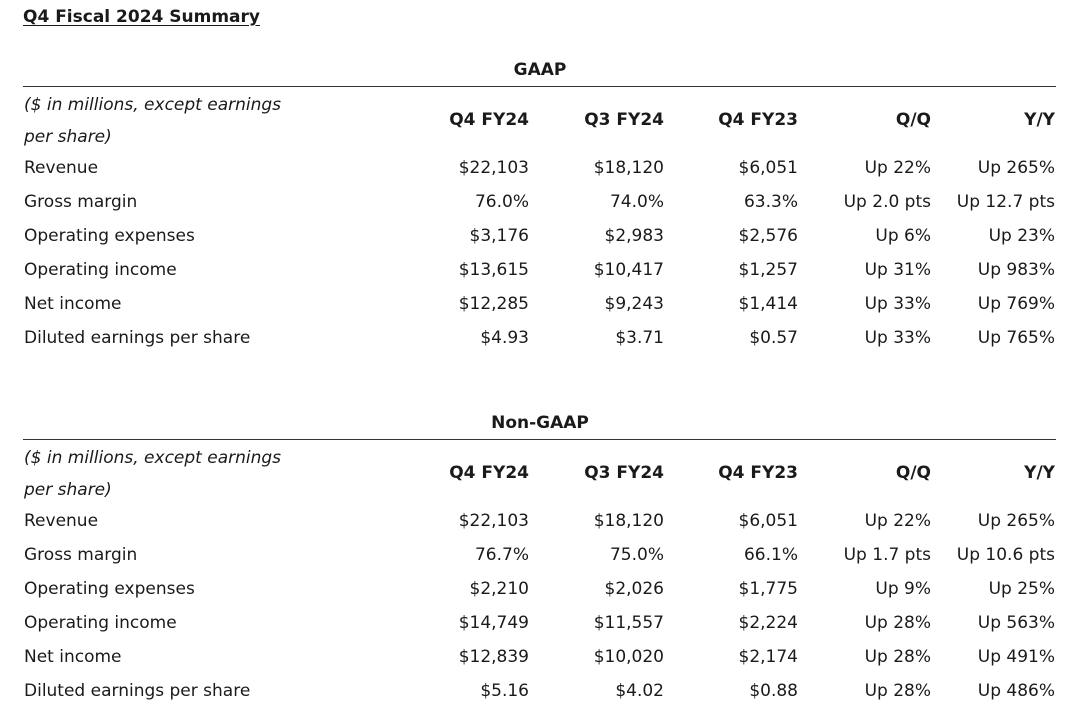 This screenshot has width=1080, height=726. I want to click on cell-q3fy24: $2,983, so click(634, 236).